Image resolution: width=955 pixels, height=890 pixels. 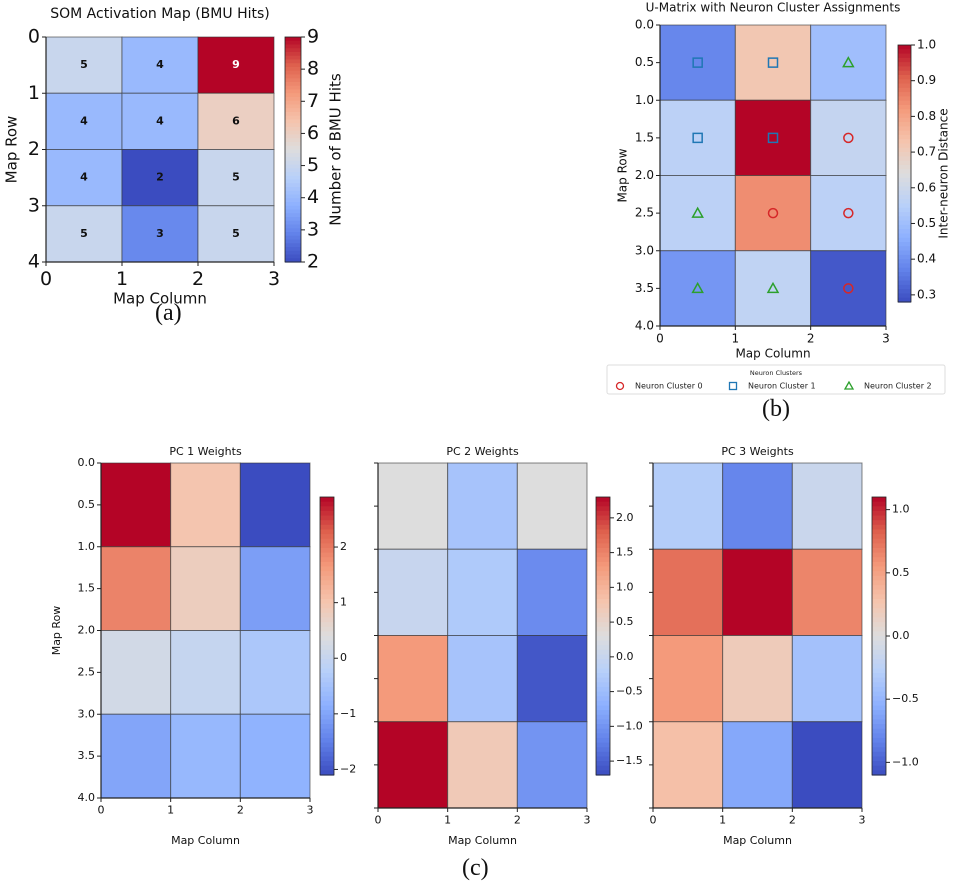 What do you see at coordinates (623, 175) in the screenshot?
I see `y-axis-label: Map Row` at bounding box center [623, 175].